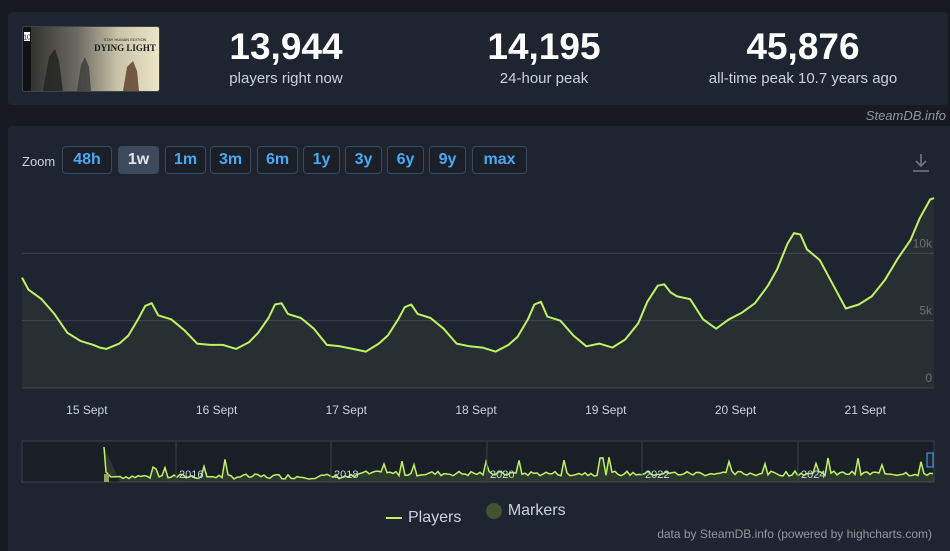 The height and width of the screenshot is (551, 950). What do you see at coordinates (866, 410) in the screenshot?
I see `x-tick-label: 21 Sept` at bounding box center [866, 410].